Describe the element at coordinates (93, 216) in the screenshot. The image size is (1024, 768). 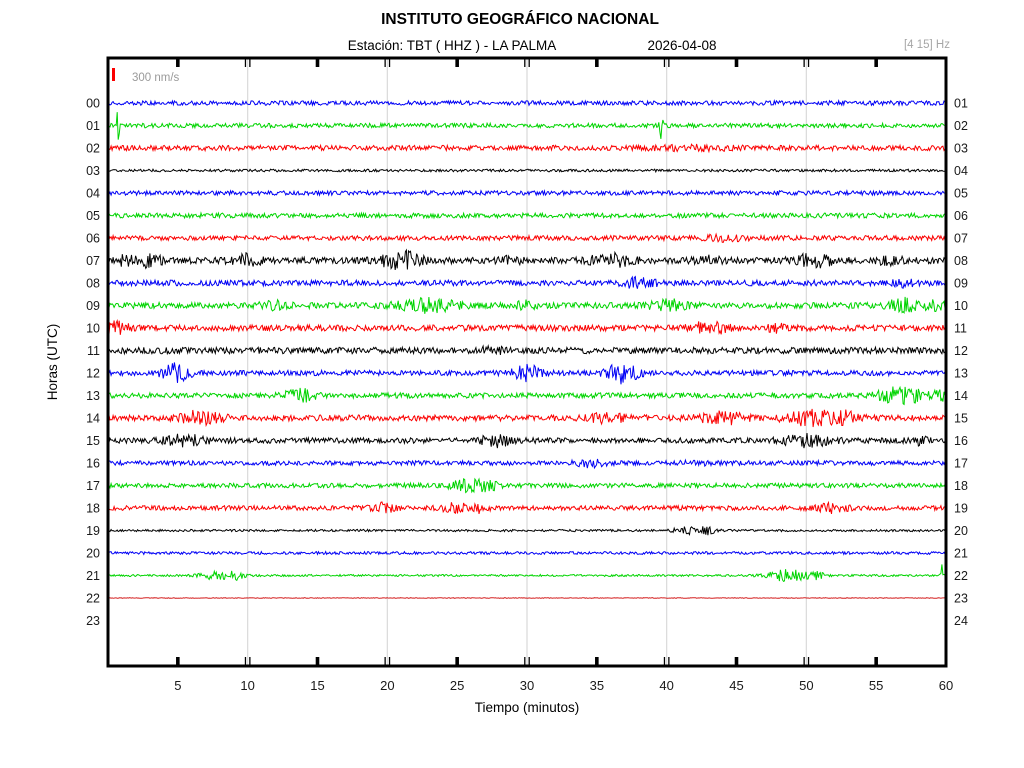
I see `hour-label-left: 05` at that location.